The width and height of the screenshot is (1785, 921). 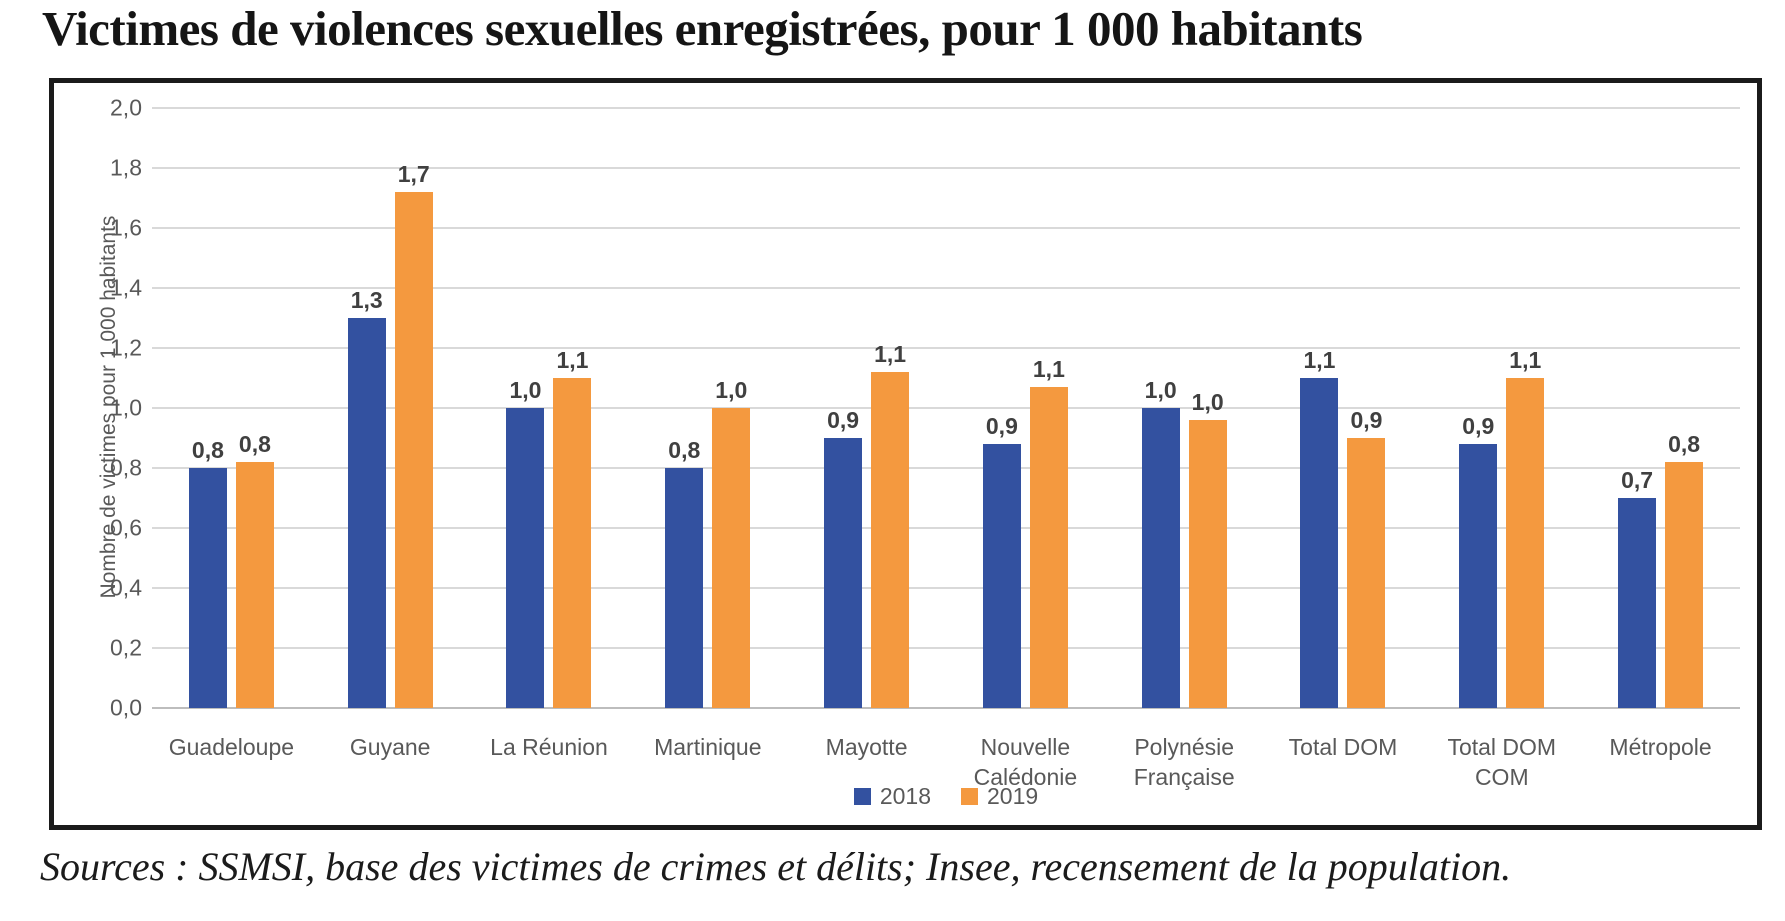 What do you see at coordinates (126, 107) in the screenshot?
I see `y-tick-label: 2,0` at bounding box center [126, 107].